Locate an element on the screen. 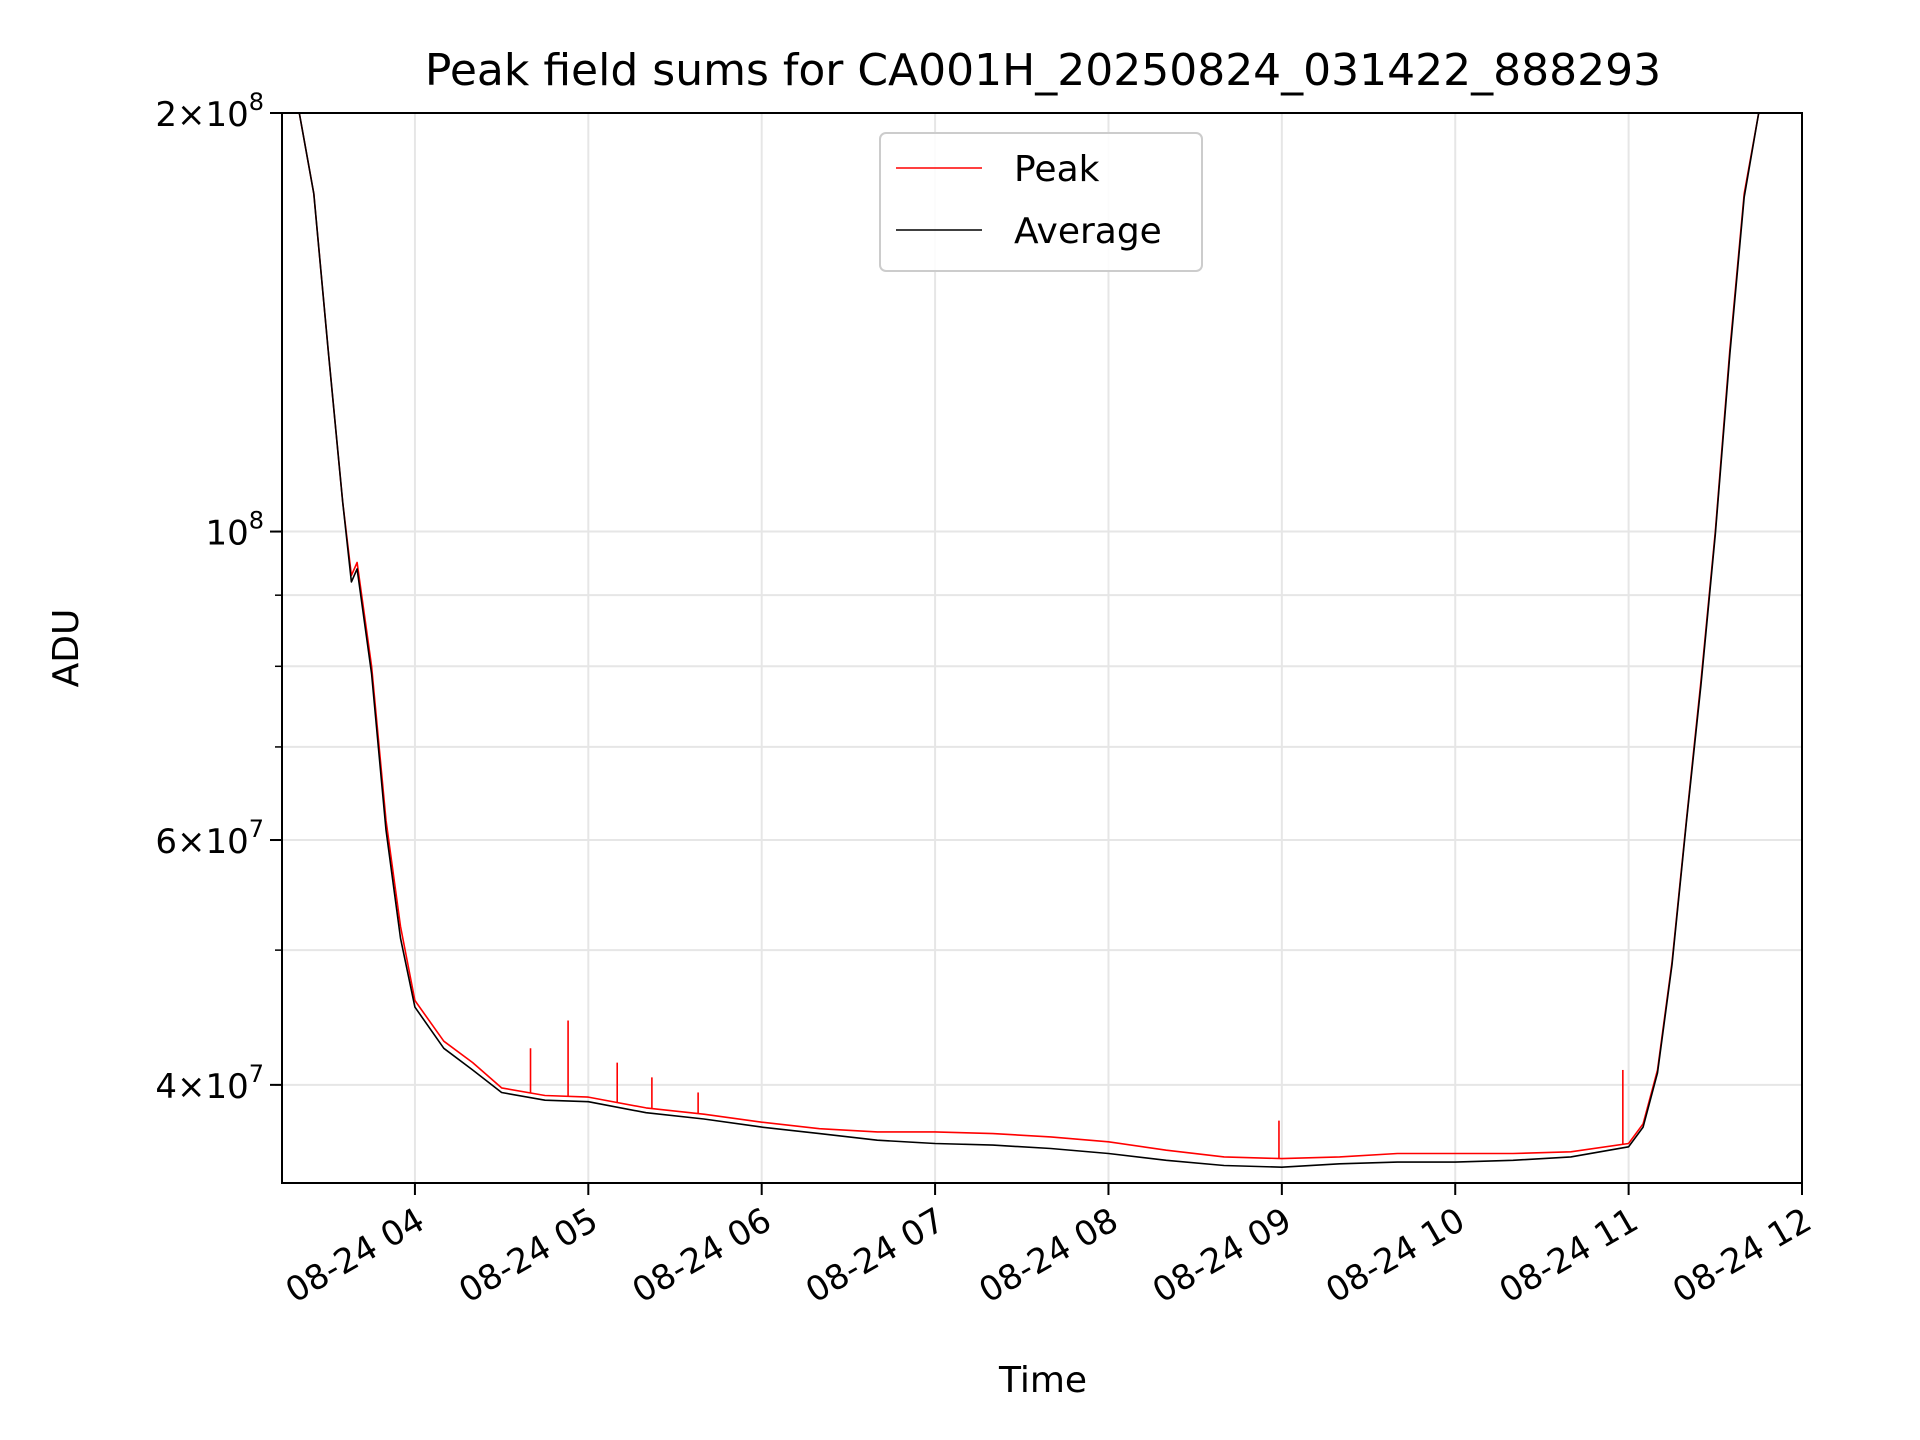 The width and height of the screenshot is (1920, 1440). legend: Peak Average is located at coordinates (1041, 202).